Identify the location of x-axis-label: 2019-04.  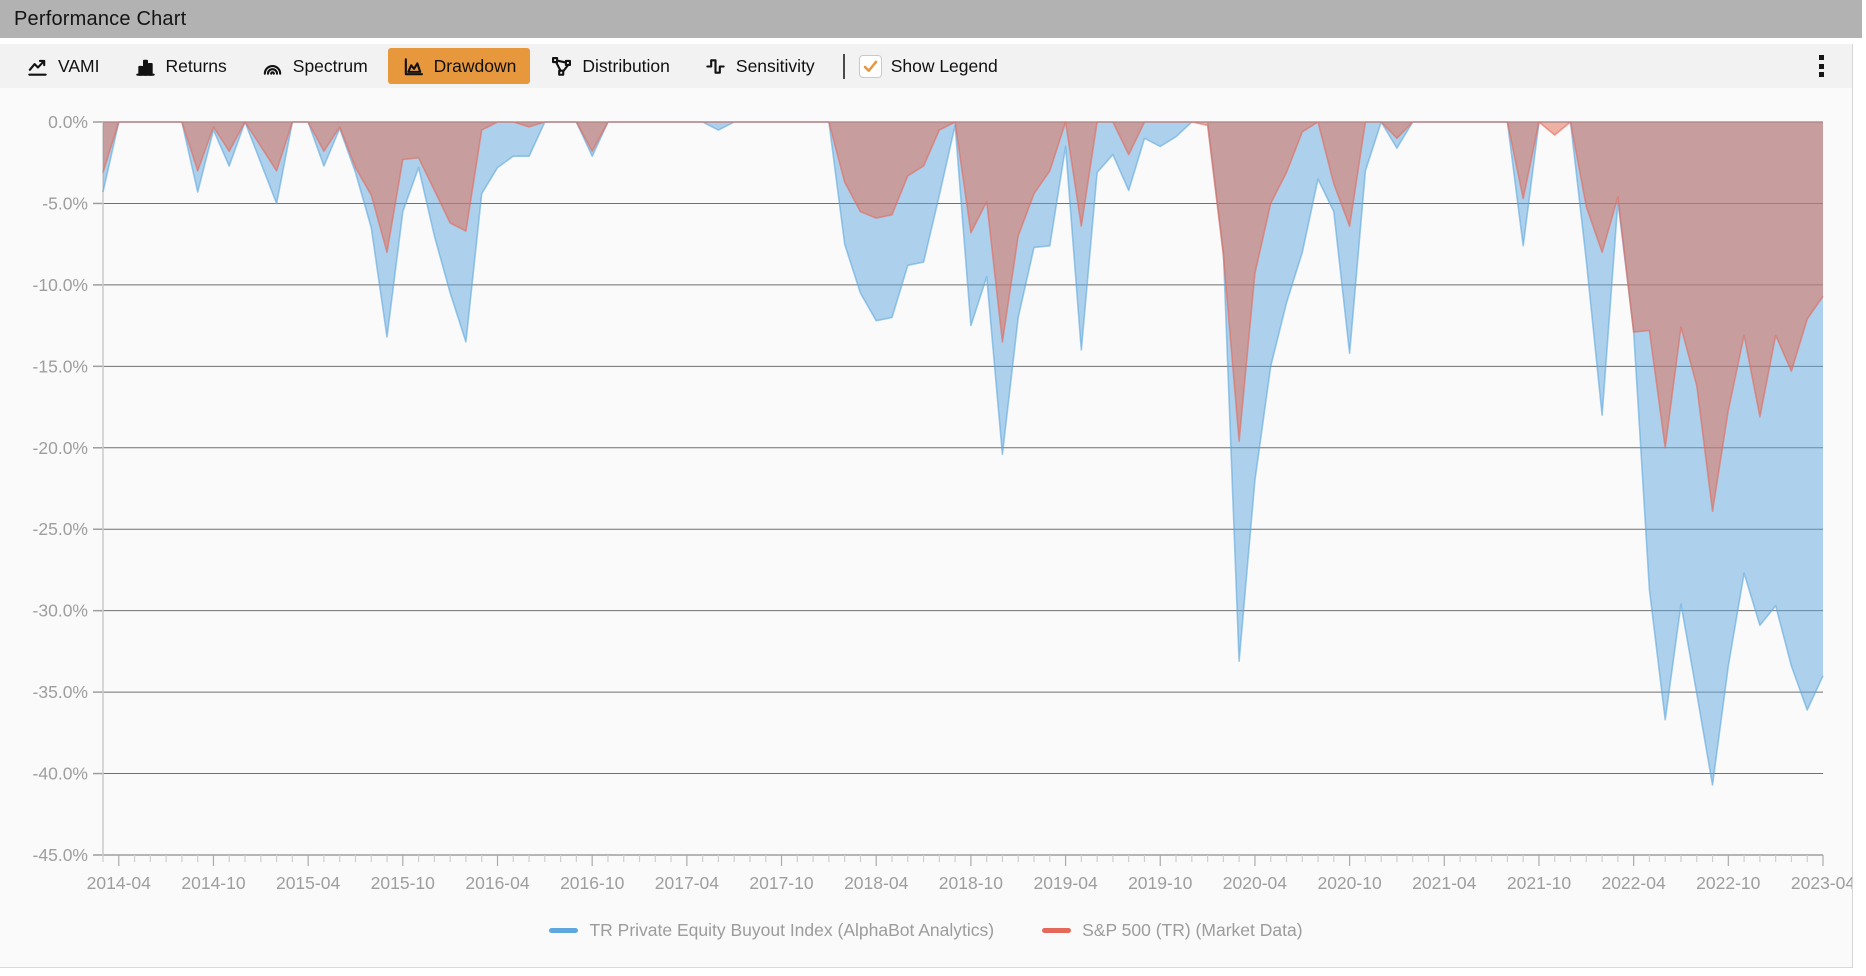
(1065, 883).